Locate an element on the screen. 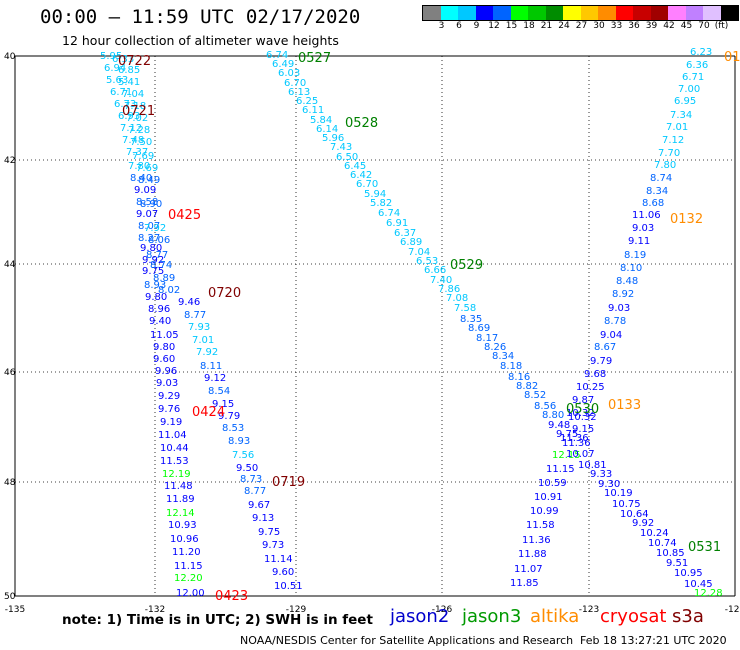 The height and width of the screenshot is (650, 740). map-title: 00:00 – 11:59 UTC 02/17/2020 is located at coordinates (200, 17).